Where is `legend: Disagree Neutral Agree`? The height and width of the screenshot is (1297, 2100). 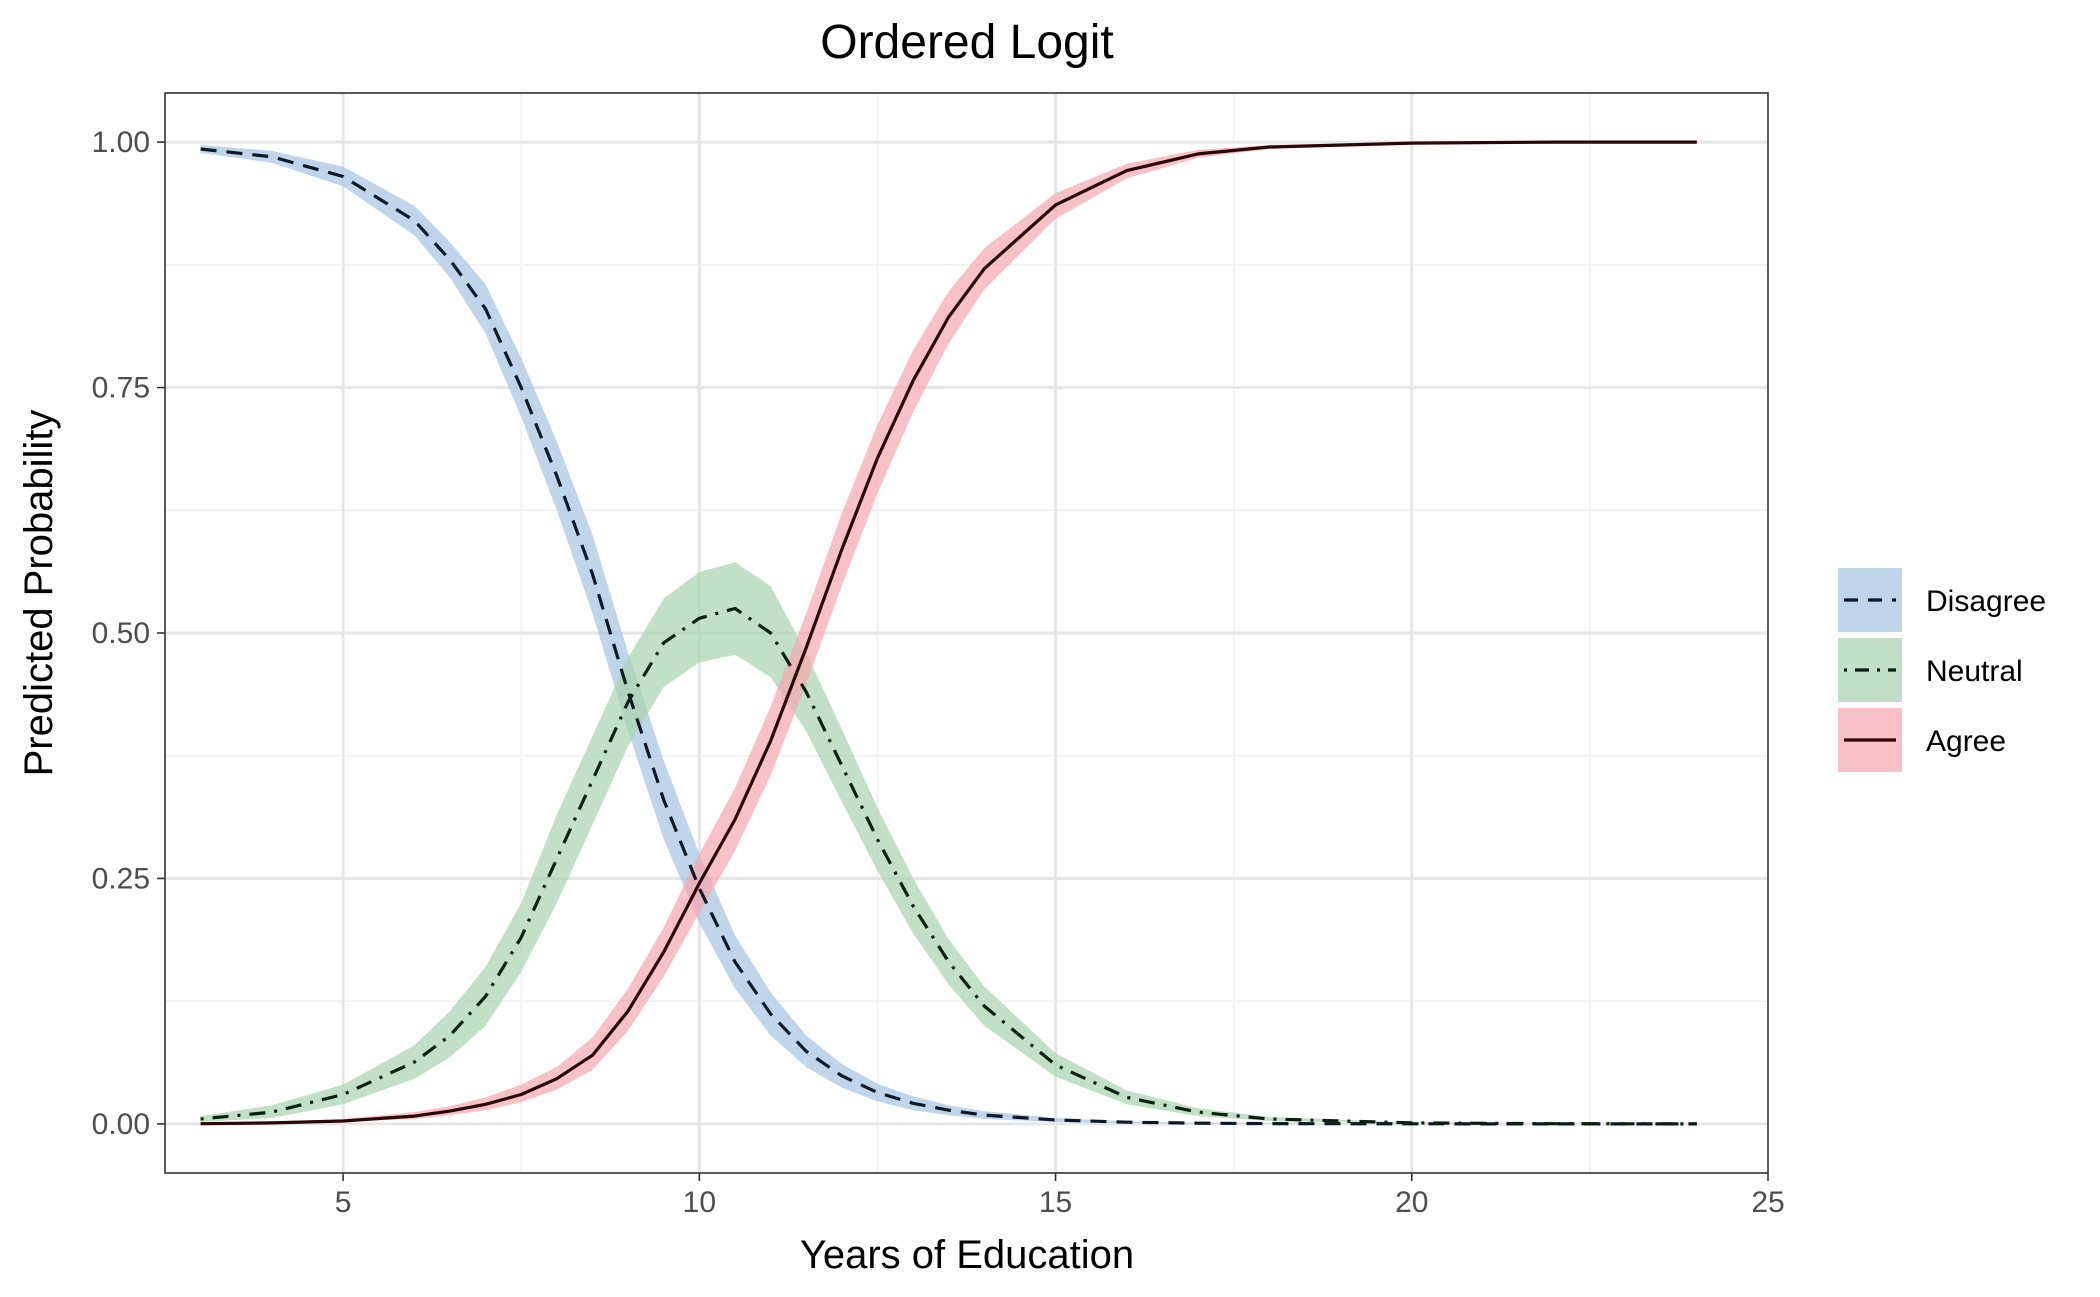 legend: Disagree Neutral Agree is located at coordinates (1942, 670).